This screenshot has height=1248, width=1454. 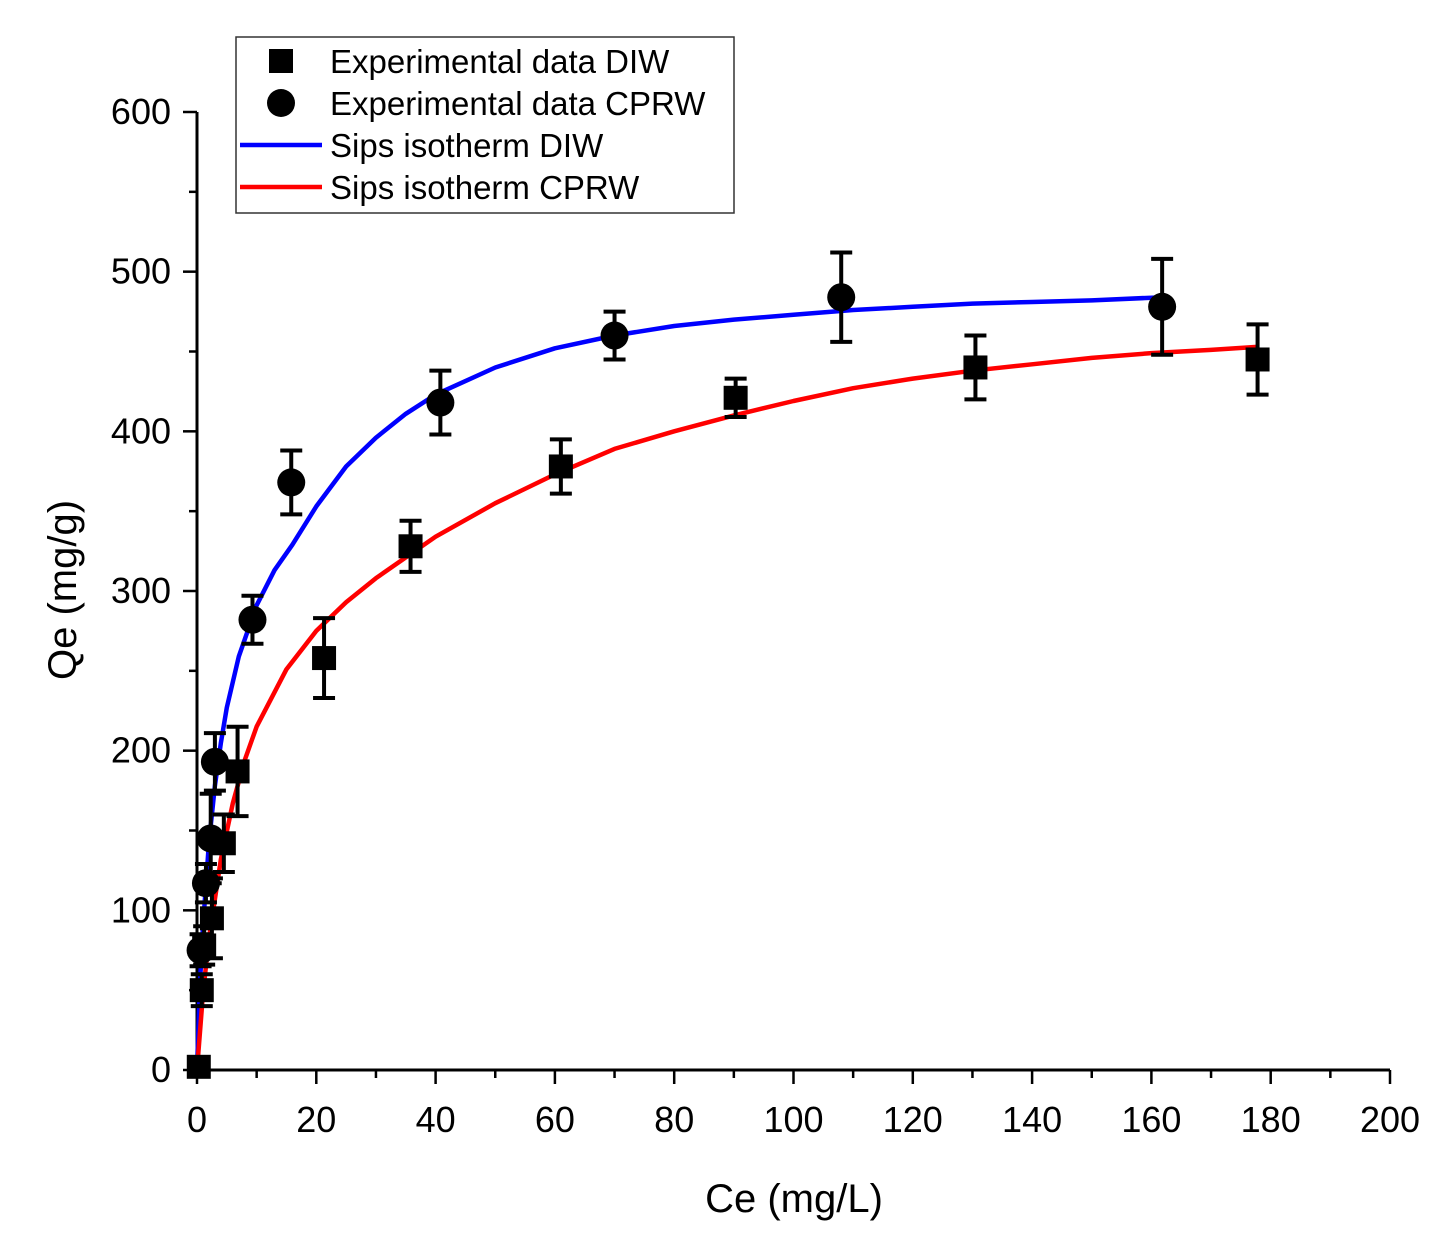 What do you see at coordinates (197, 1119) in the screenshot?
I see `x-tick-label: 0` at bounding box center [197, 1119].